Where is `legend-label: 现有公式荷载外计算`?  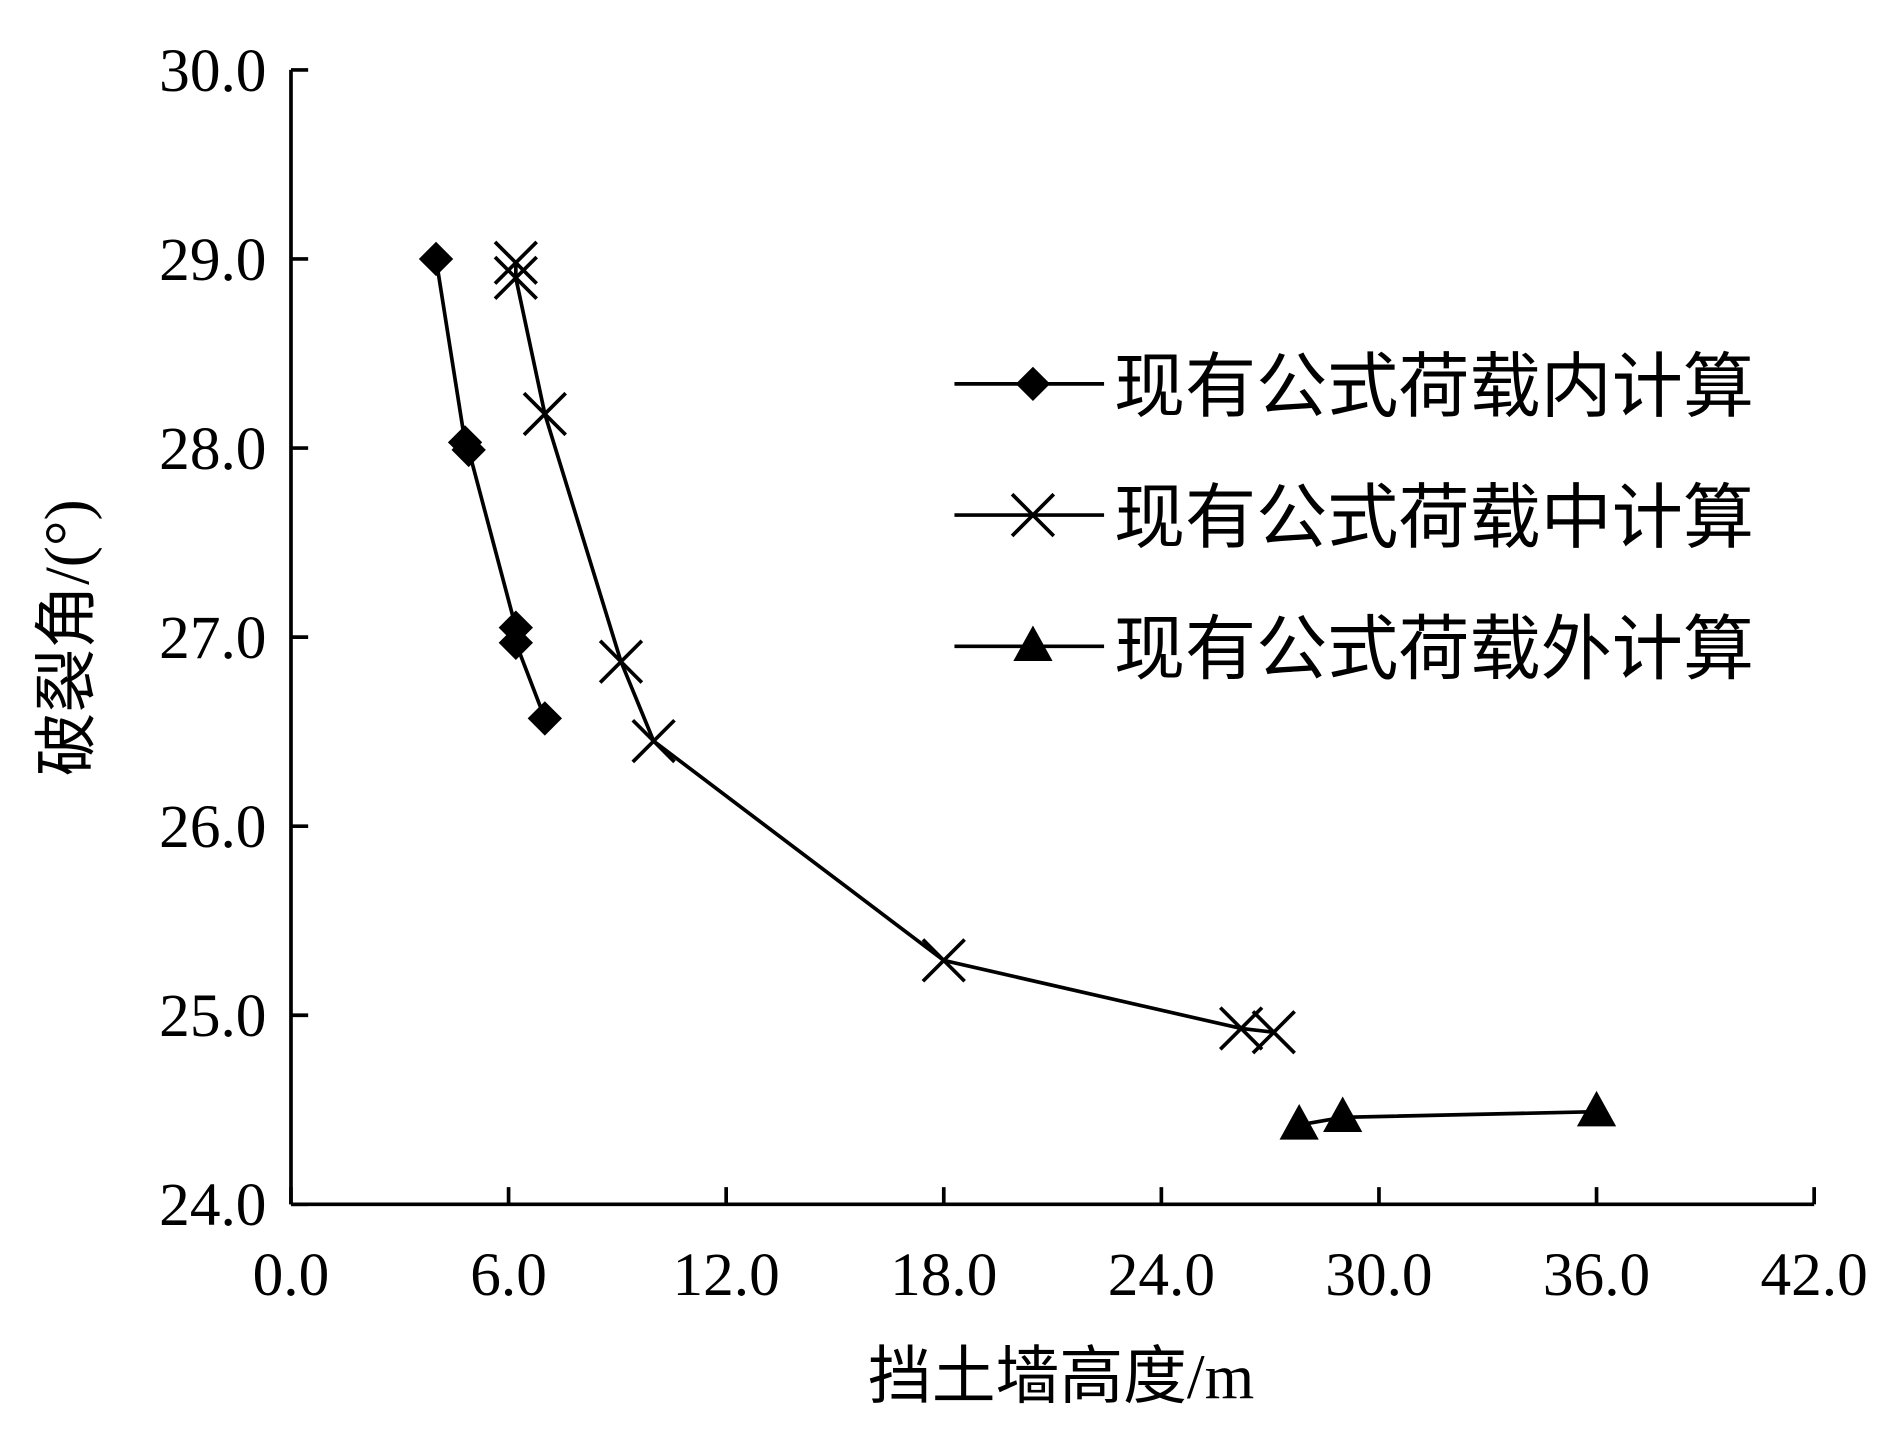
legend-label: 现有公式荷载外计算 is located at coordinates (1434, 650).